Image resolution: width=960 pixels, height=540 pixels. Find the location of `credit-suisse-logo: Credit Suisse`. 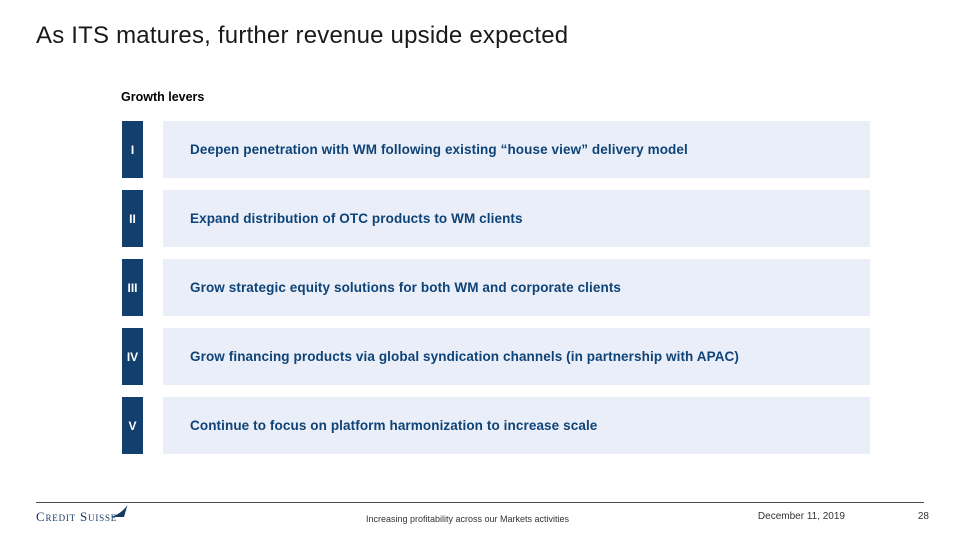

credit-suisse-logo: Credit Suisse is located at coordinates (82, 514).